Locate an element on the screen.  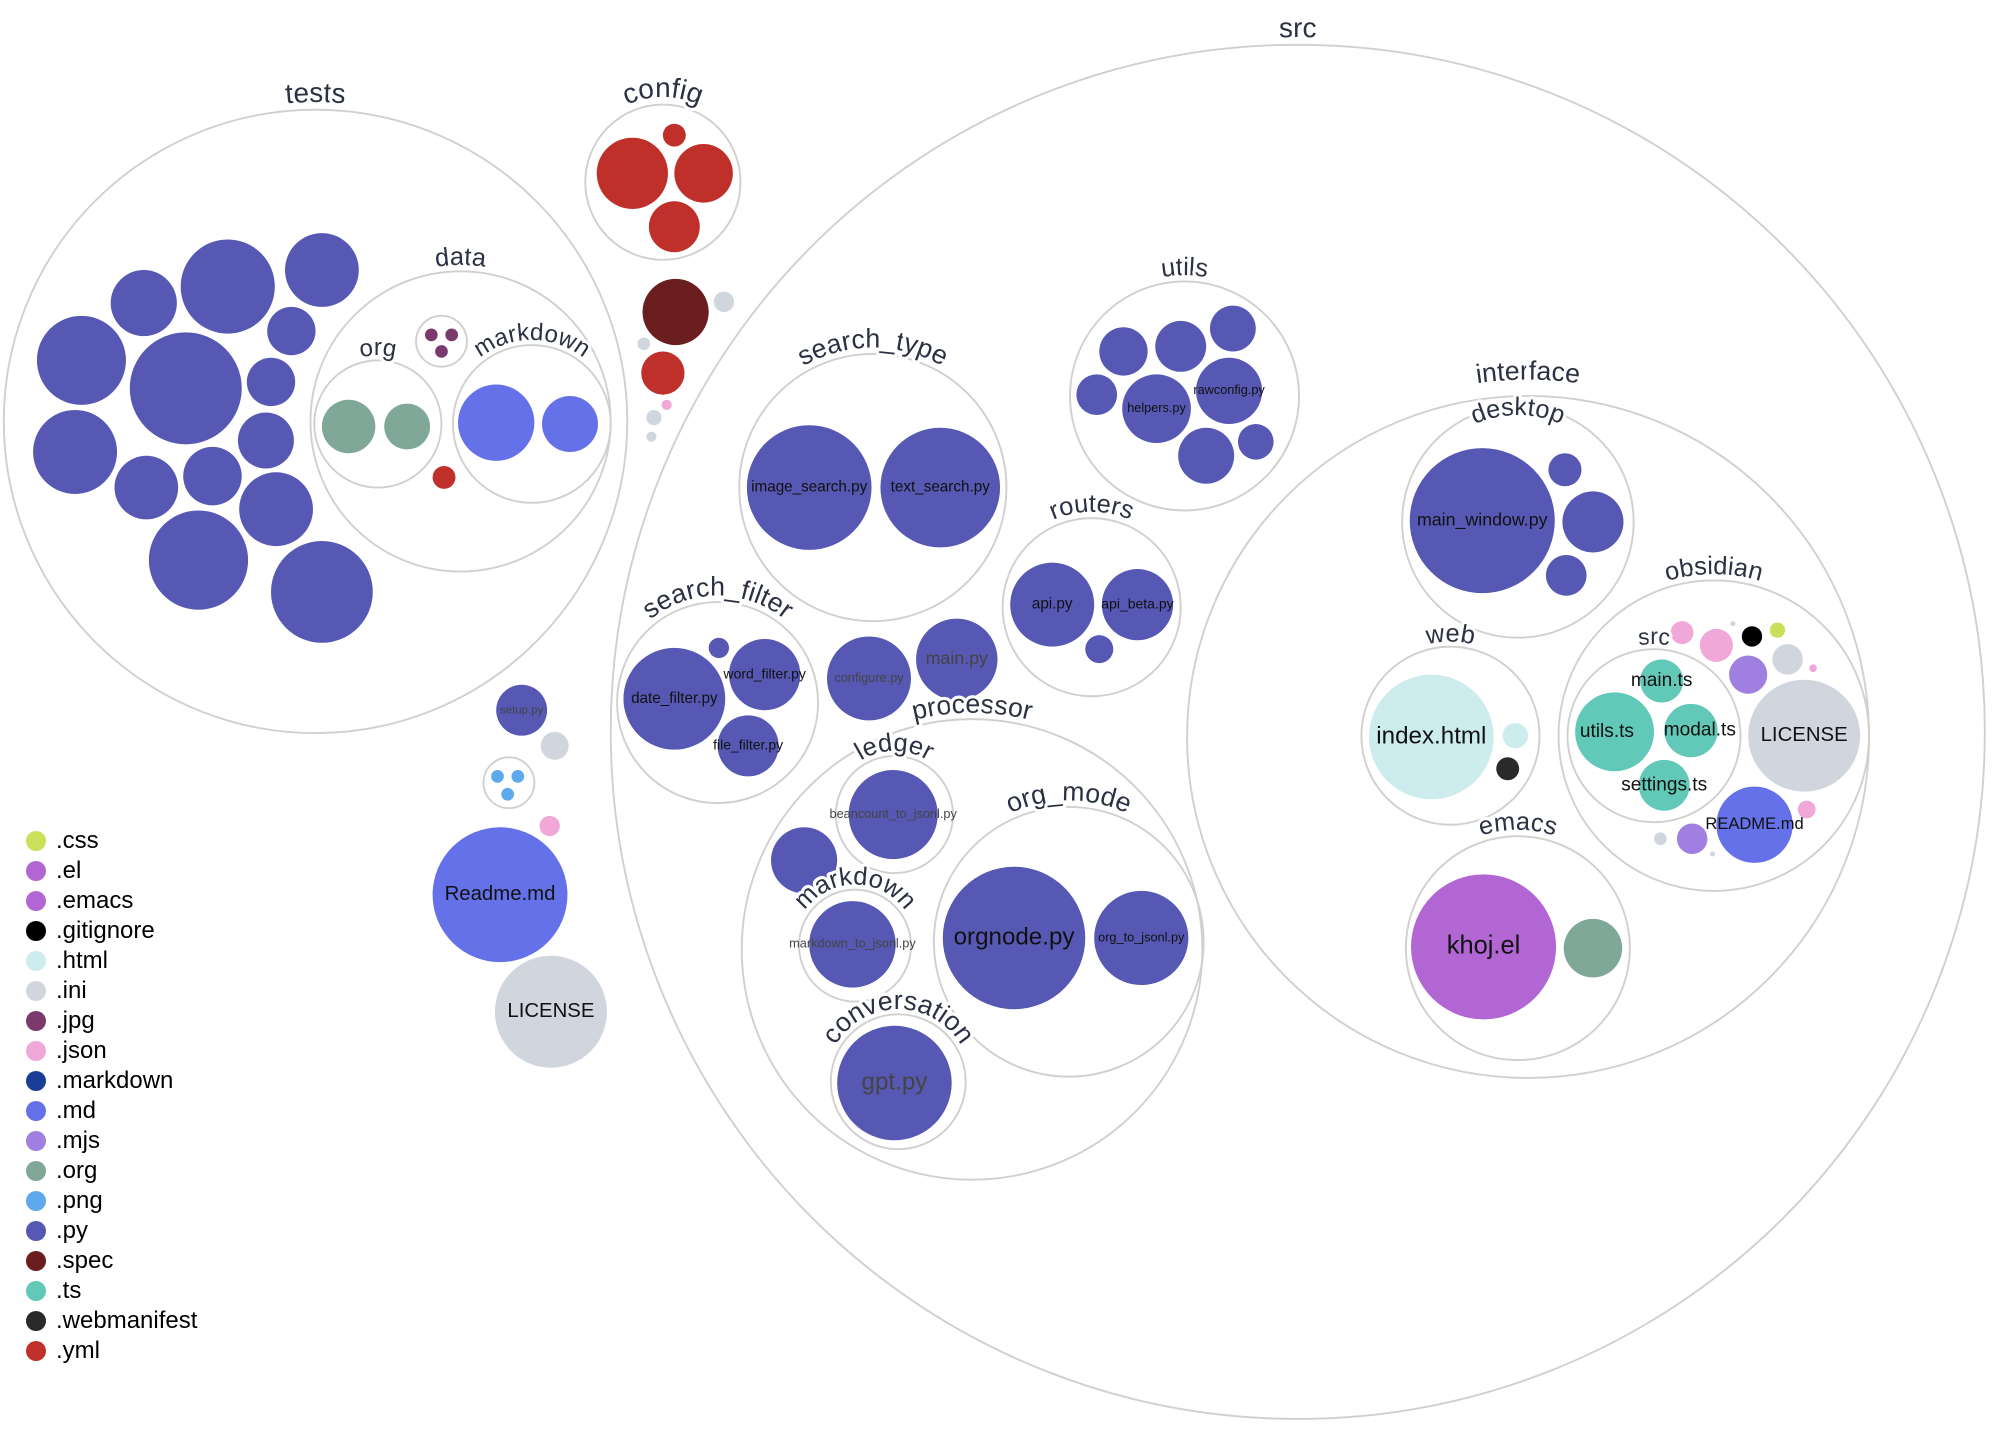
file-circle-el is located at coordinates (1484, 947).